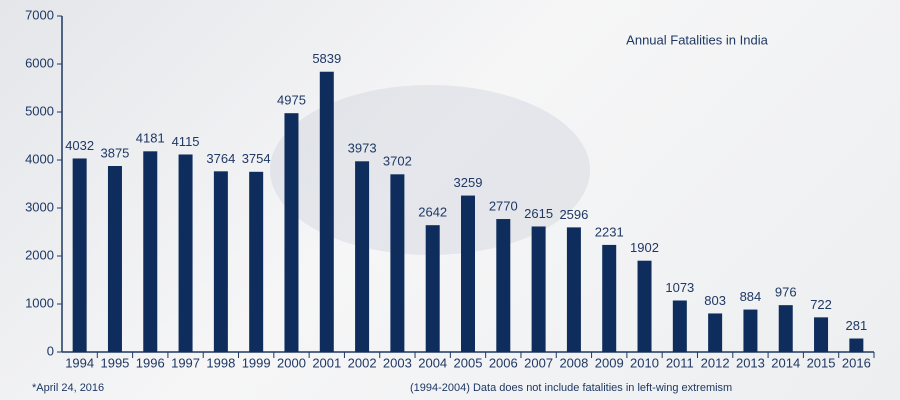  Describe the element at coordinates (68, 388) in the screenshot. I see `annotation: *April 24, 2016` at that location.